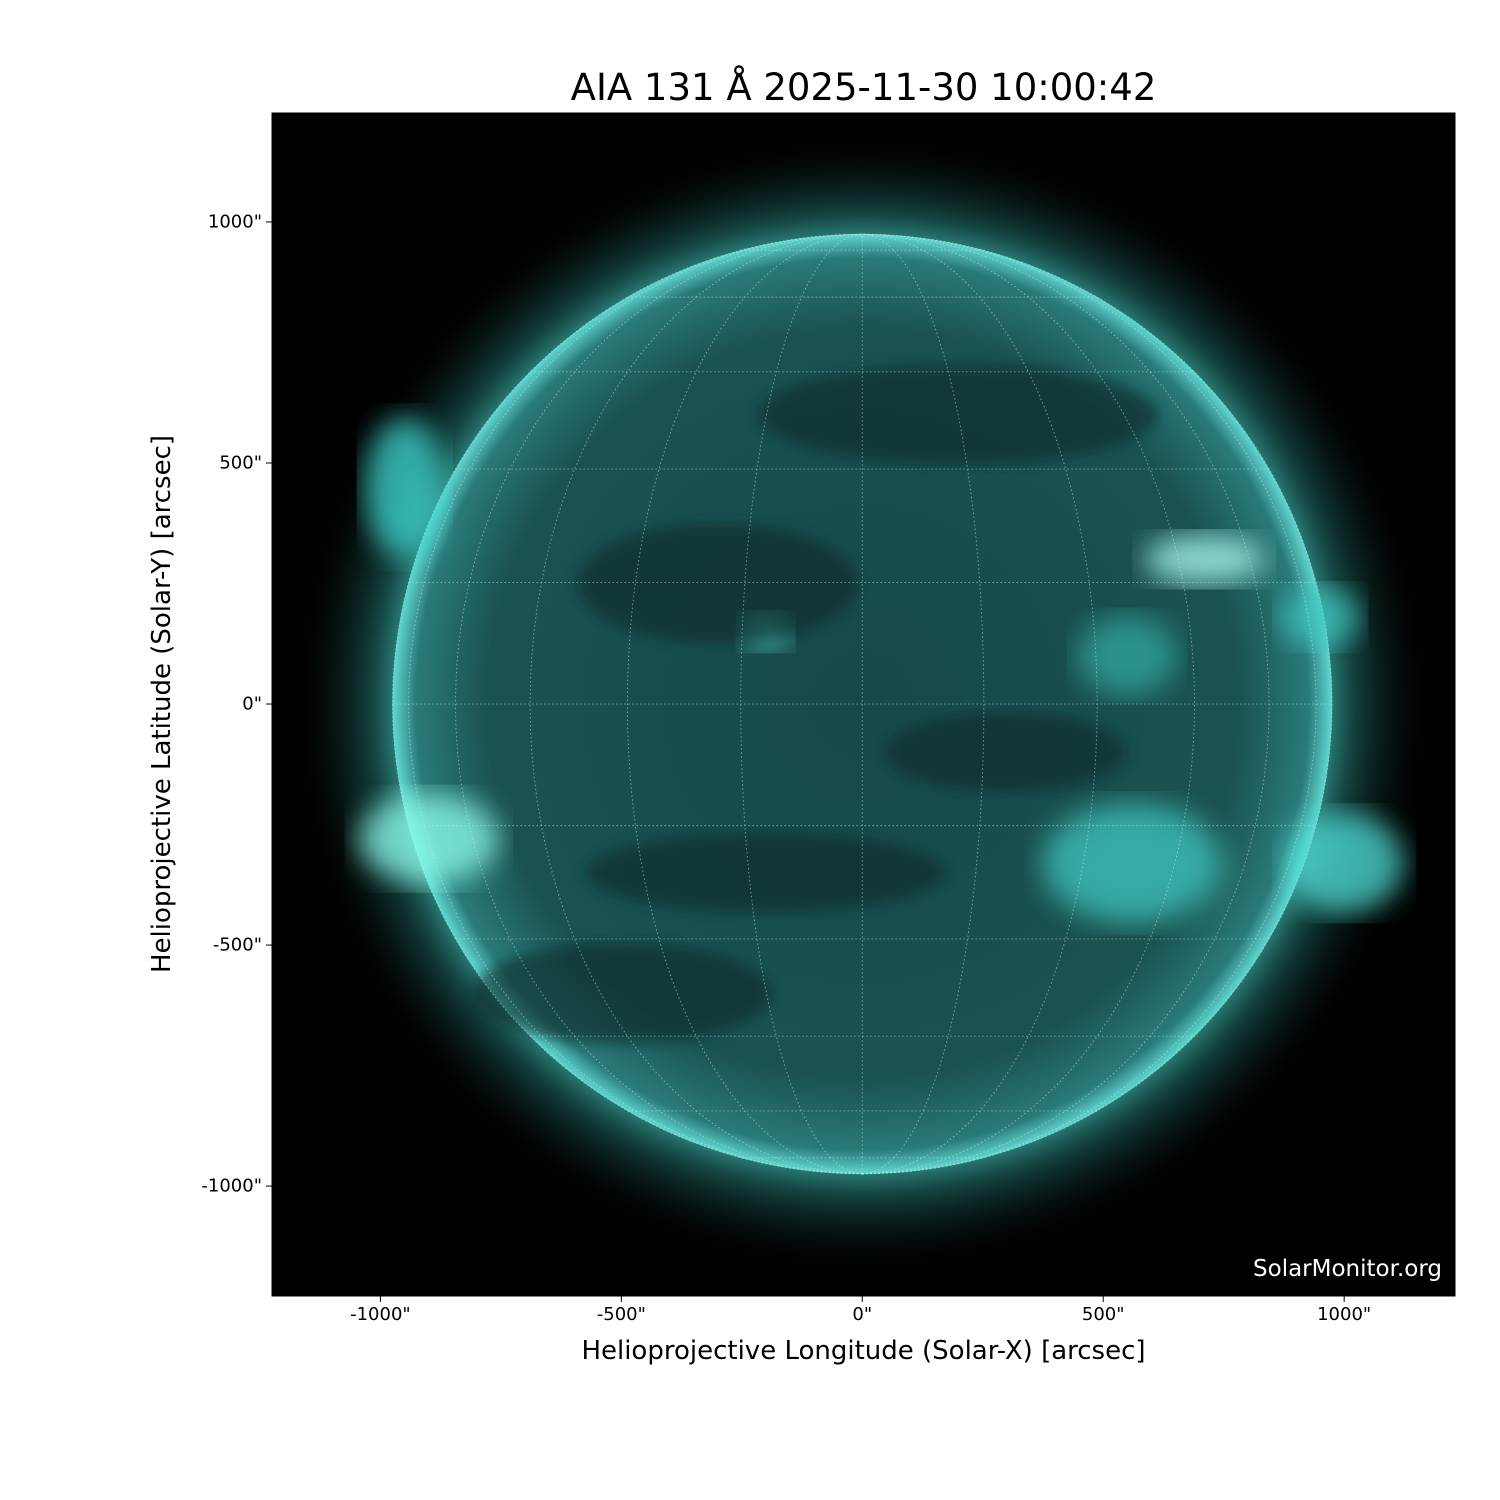 The height and width of the screenshot is (1500, 1500). What do you see at coordinates (234, 222) in the screenshot?
I see `y-tick-label: 1000"` at bounding box center [234, 222].